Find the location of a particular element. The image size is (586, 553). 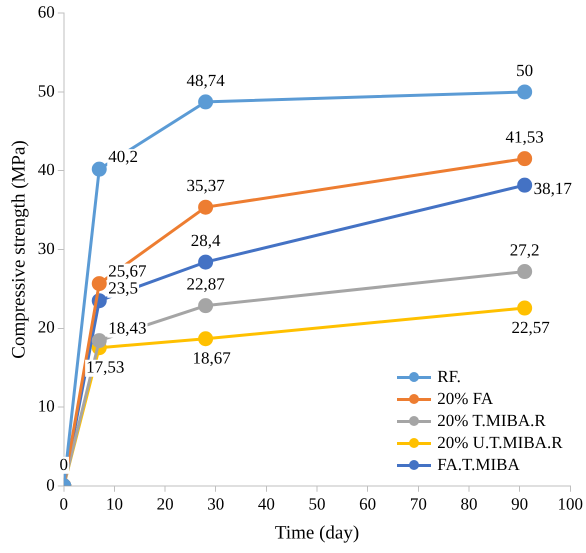

y-tick-label: 40 is located at coordinates (46, 170).